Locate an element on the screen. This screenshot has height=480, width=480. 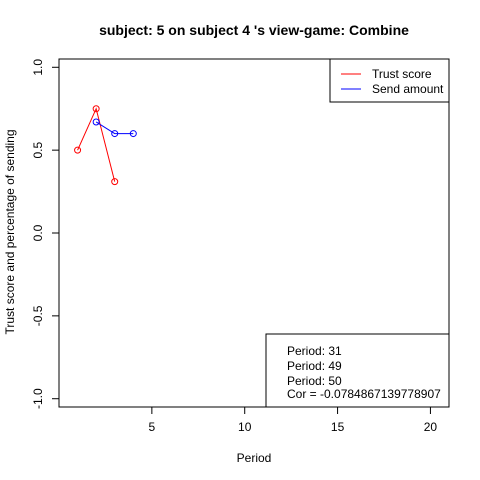
y-tick-label: 1.0 is located at coordinates (38, 67).